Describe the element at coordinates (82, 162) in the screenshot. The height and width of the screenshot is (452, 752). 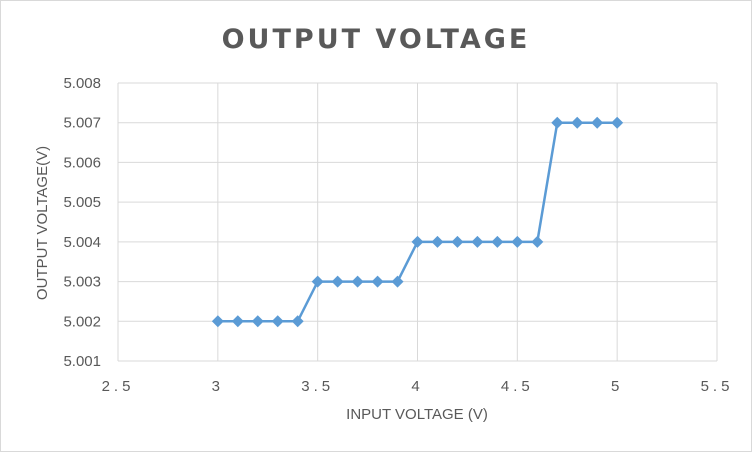
I see `y-tick-label: 5.006` at that location.